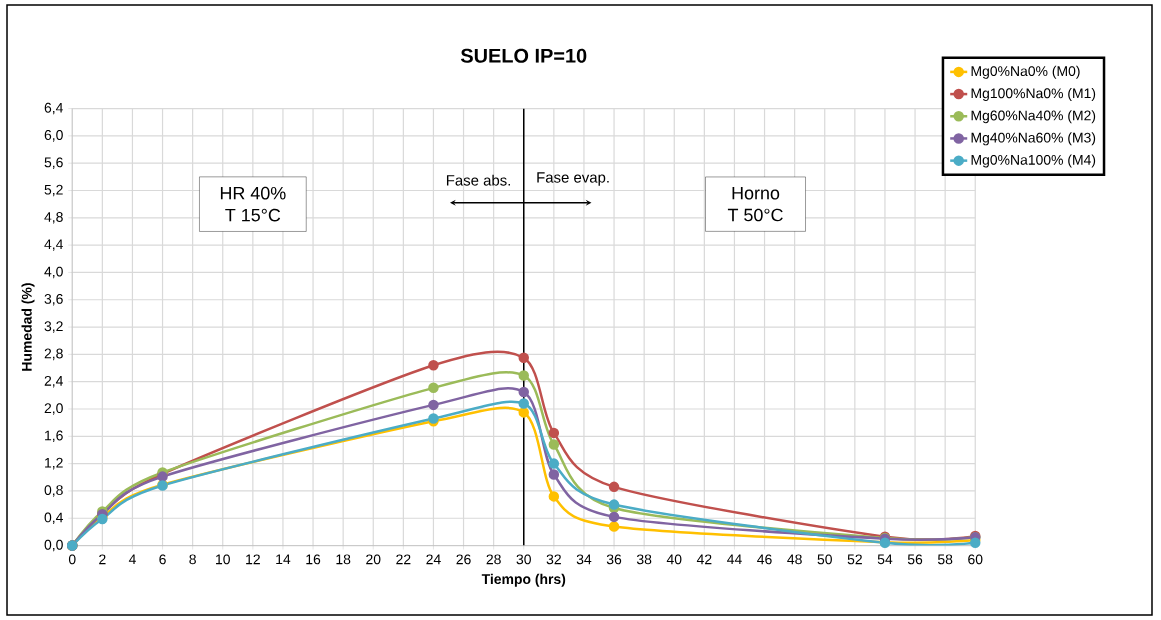 The width and height of the screenshot is (1161, 620). I want to click on y-tick-label: 1,2, so click(54, 463).